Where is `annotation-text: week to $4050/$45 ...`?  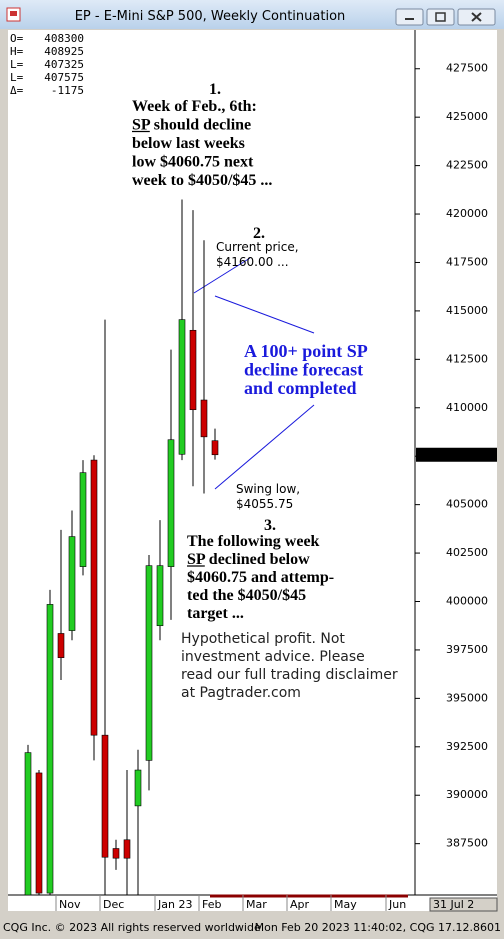
annotation-text: week to $4050/$45 ... is located at coordinates (202, 180).